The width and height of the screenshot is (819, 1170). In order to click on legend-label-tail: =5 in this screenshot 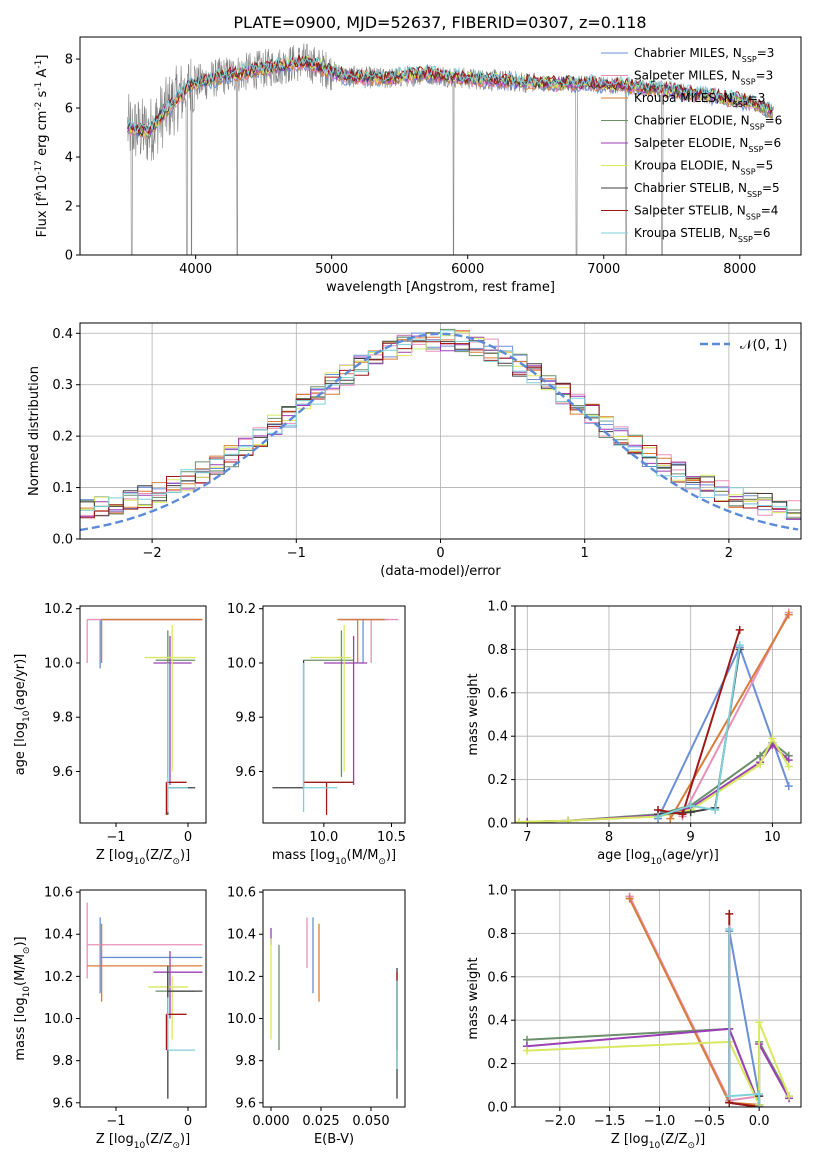, I will do `click(765, 166)`.